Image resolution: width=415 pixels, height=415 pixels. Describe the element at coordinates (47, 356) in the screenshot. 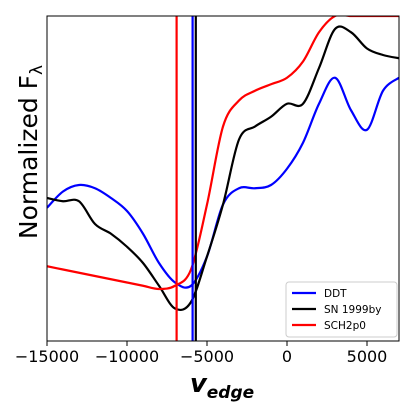

I see `x-tick-label: −15000` at that location.